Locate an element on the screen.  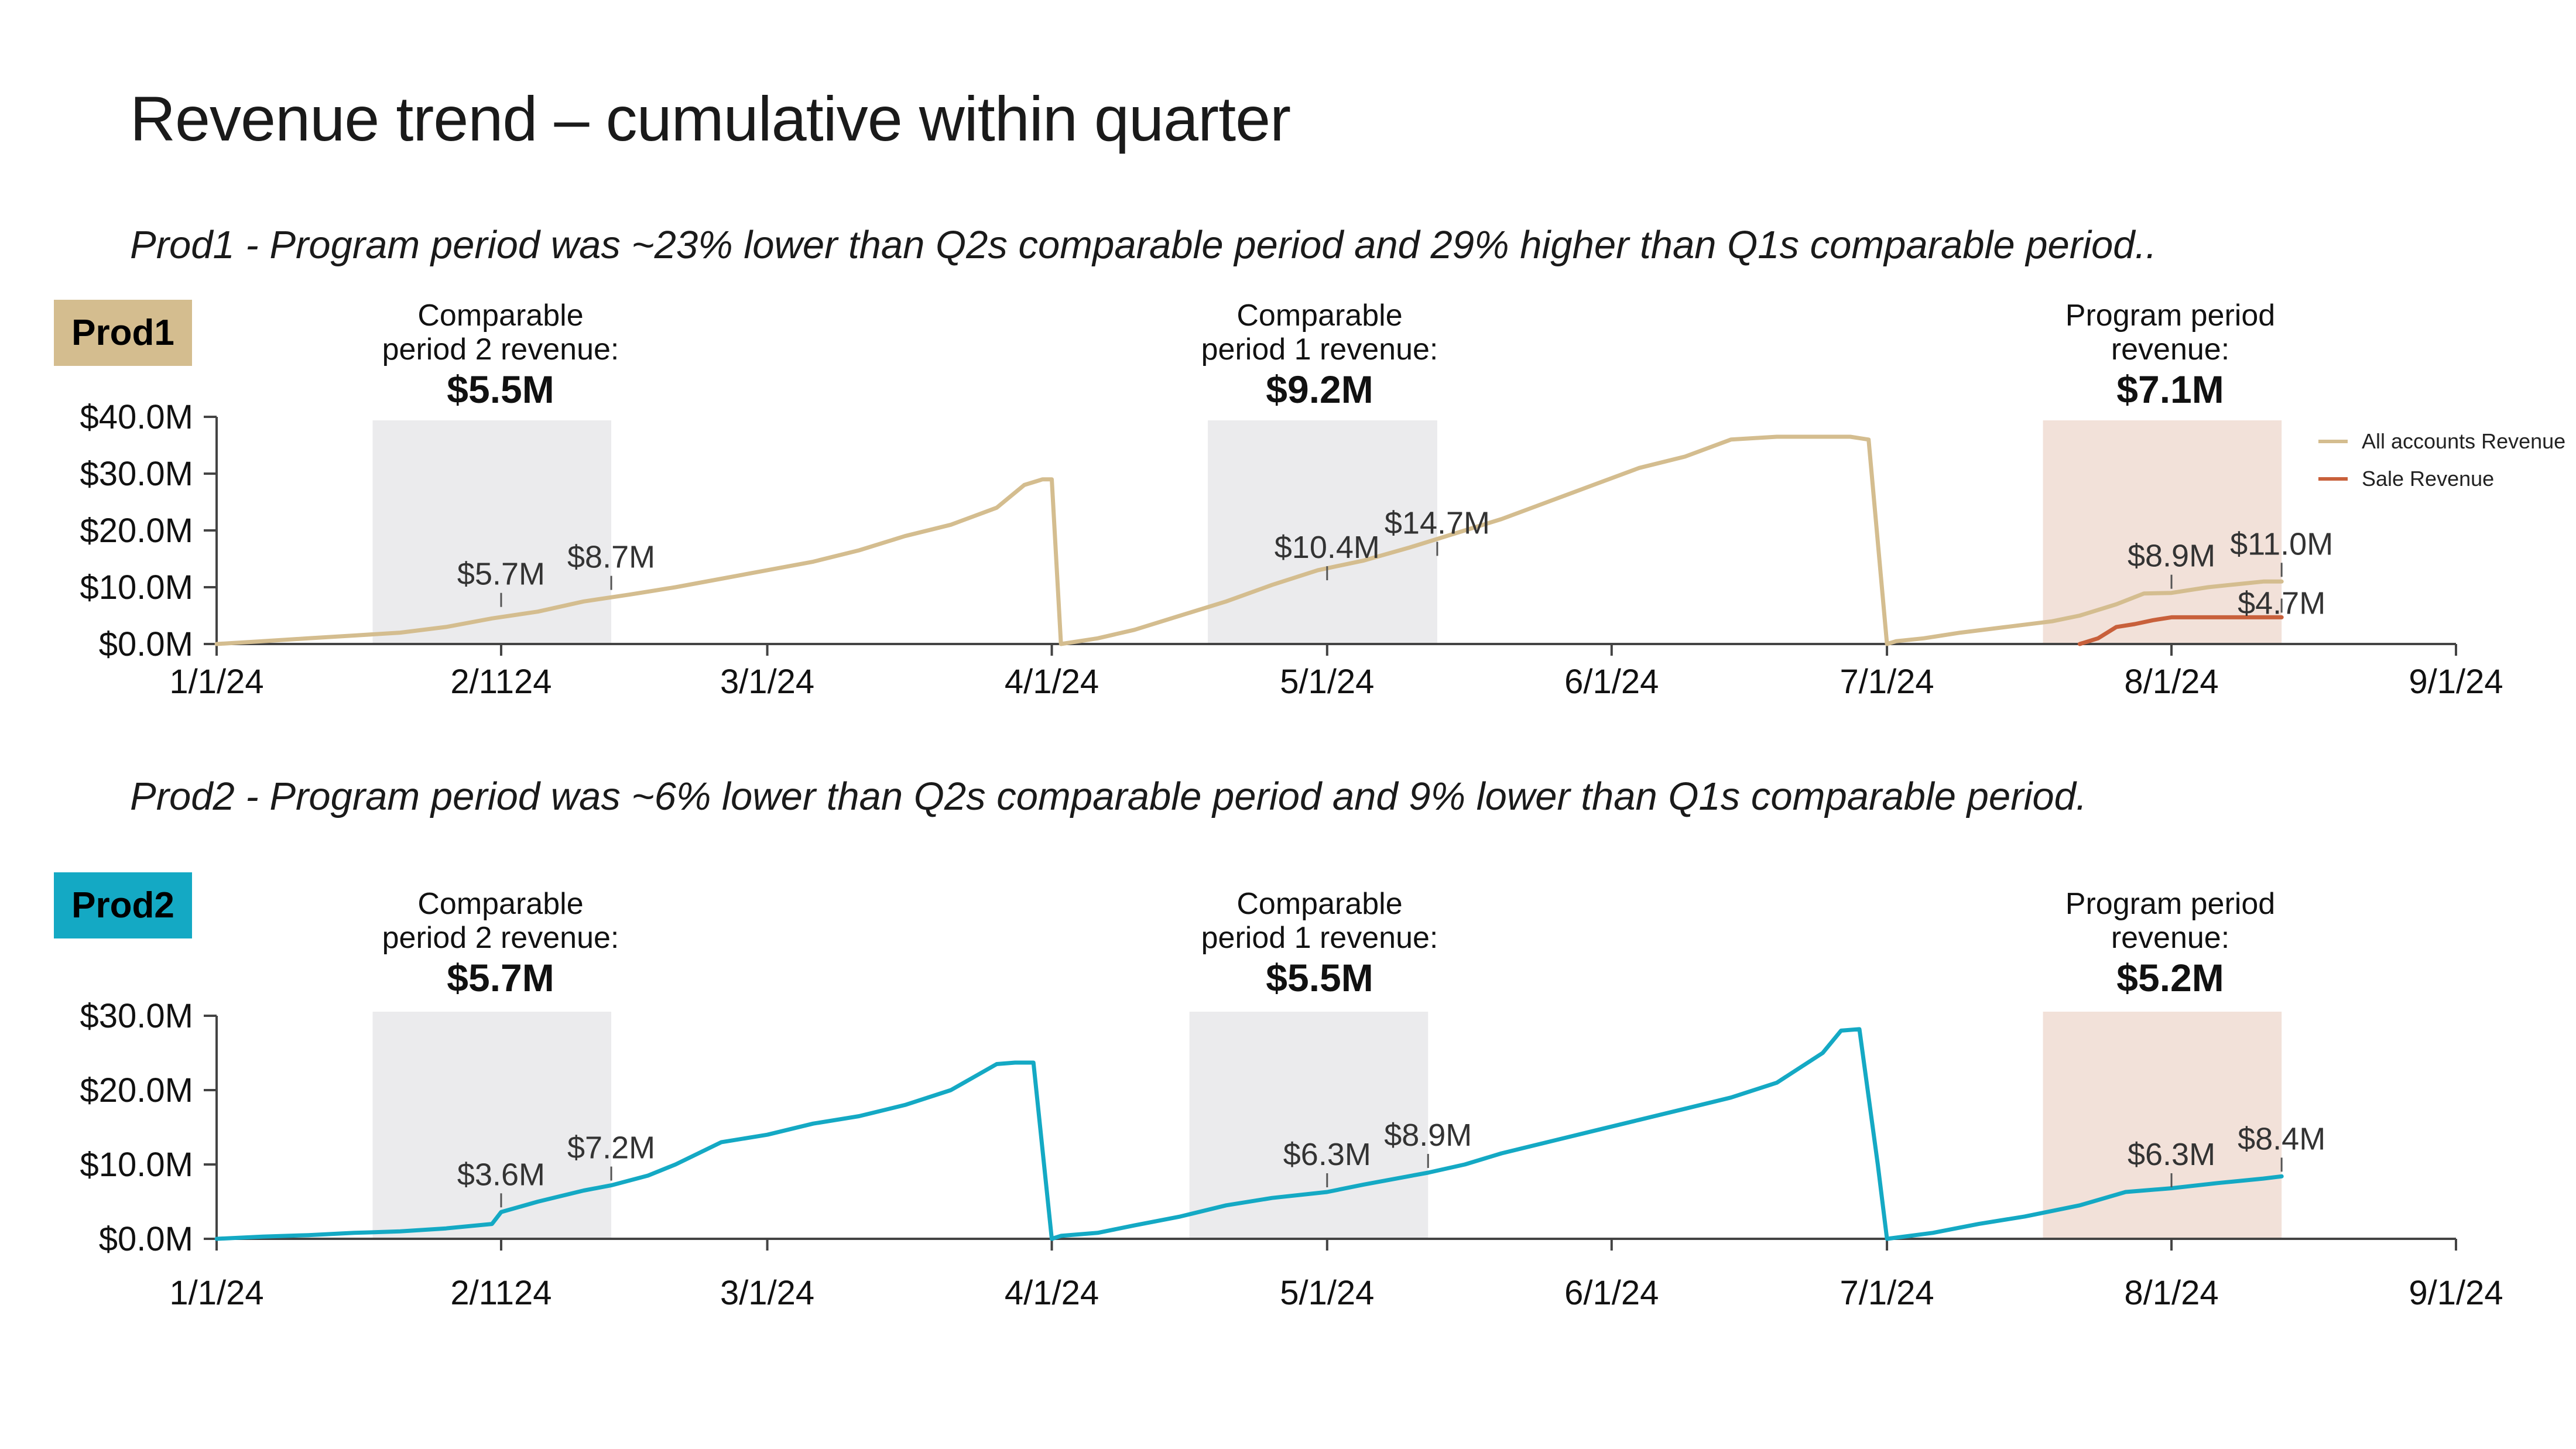
panel-amount: $7.1M is located at coordinates (2170, 389).